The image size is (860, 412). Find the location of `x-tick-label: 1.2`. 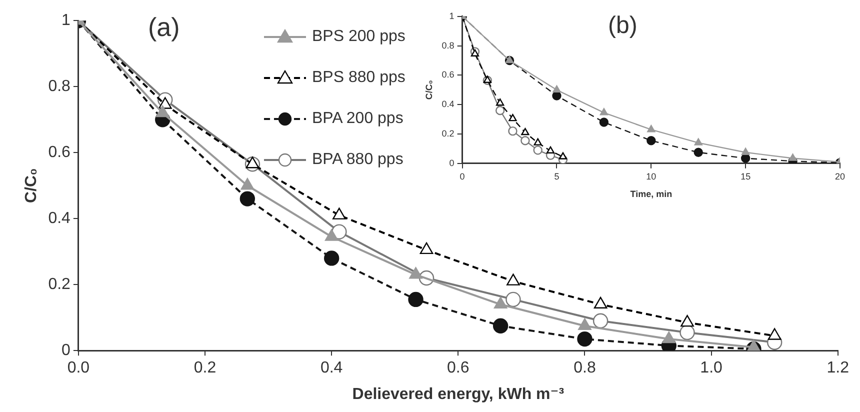

x-tick-label: 1.2 is located at coordinates (838, 368).